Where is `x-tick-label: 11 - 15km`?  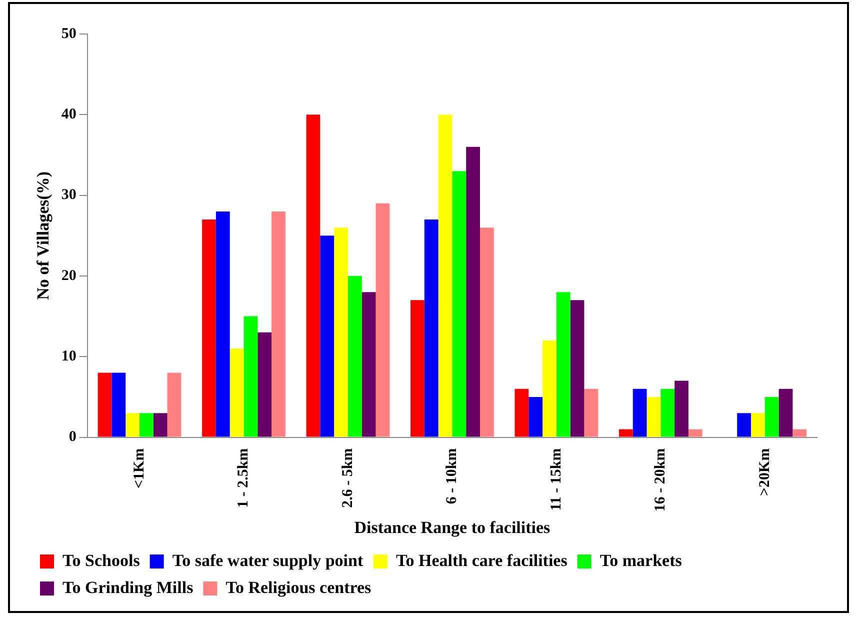 x-tick-label: 11 - 15km is located at coordinates (556, 479).